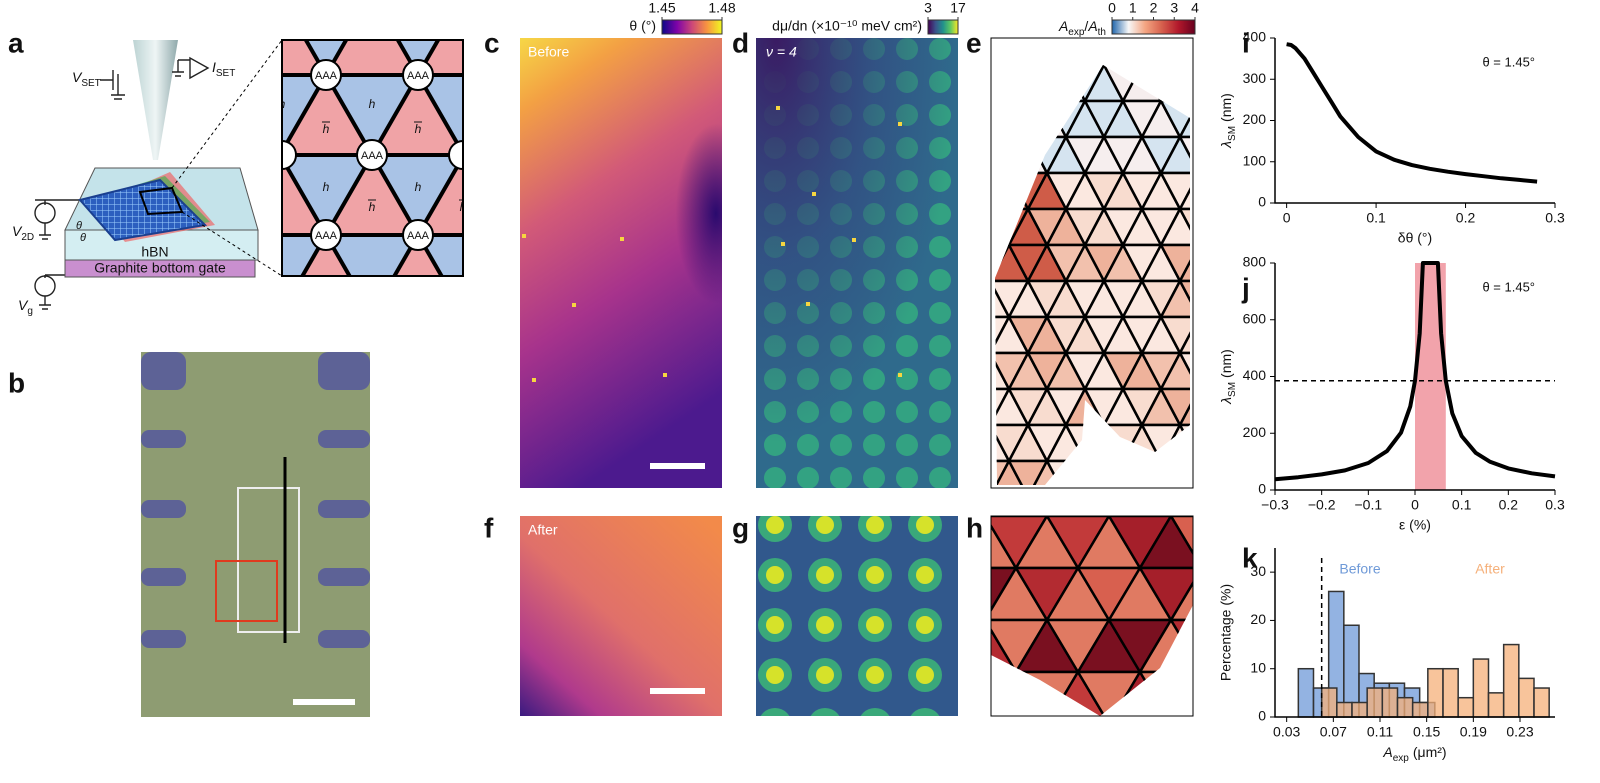 This screenshot has height=783, width=1600. What do you see at coordinates (1287, 218) in the screenshot?
I see `x-tick-label: 0` at bounding box center [1287, 218].